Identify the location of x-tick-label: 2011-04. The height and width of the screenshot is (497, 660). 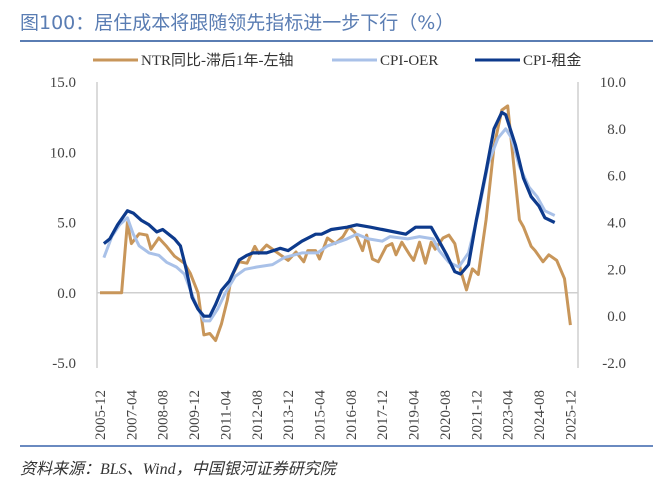
(226, 415).